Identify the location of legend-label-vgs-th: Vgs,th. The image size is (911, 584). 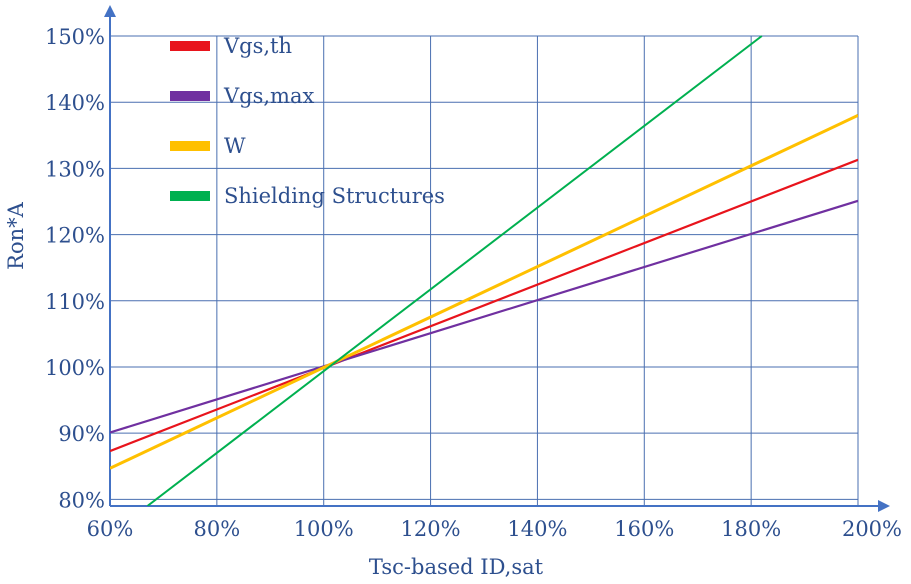
(257, 46).